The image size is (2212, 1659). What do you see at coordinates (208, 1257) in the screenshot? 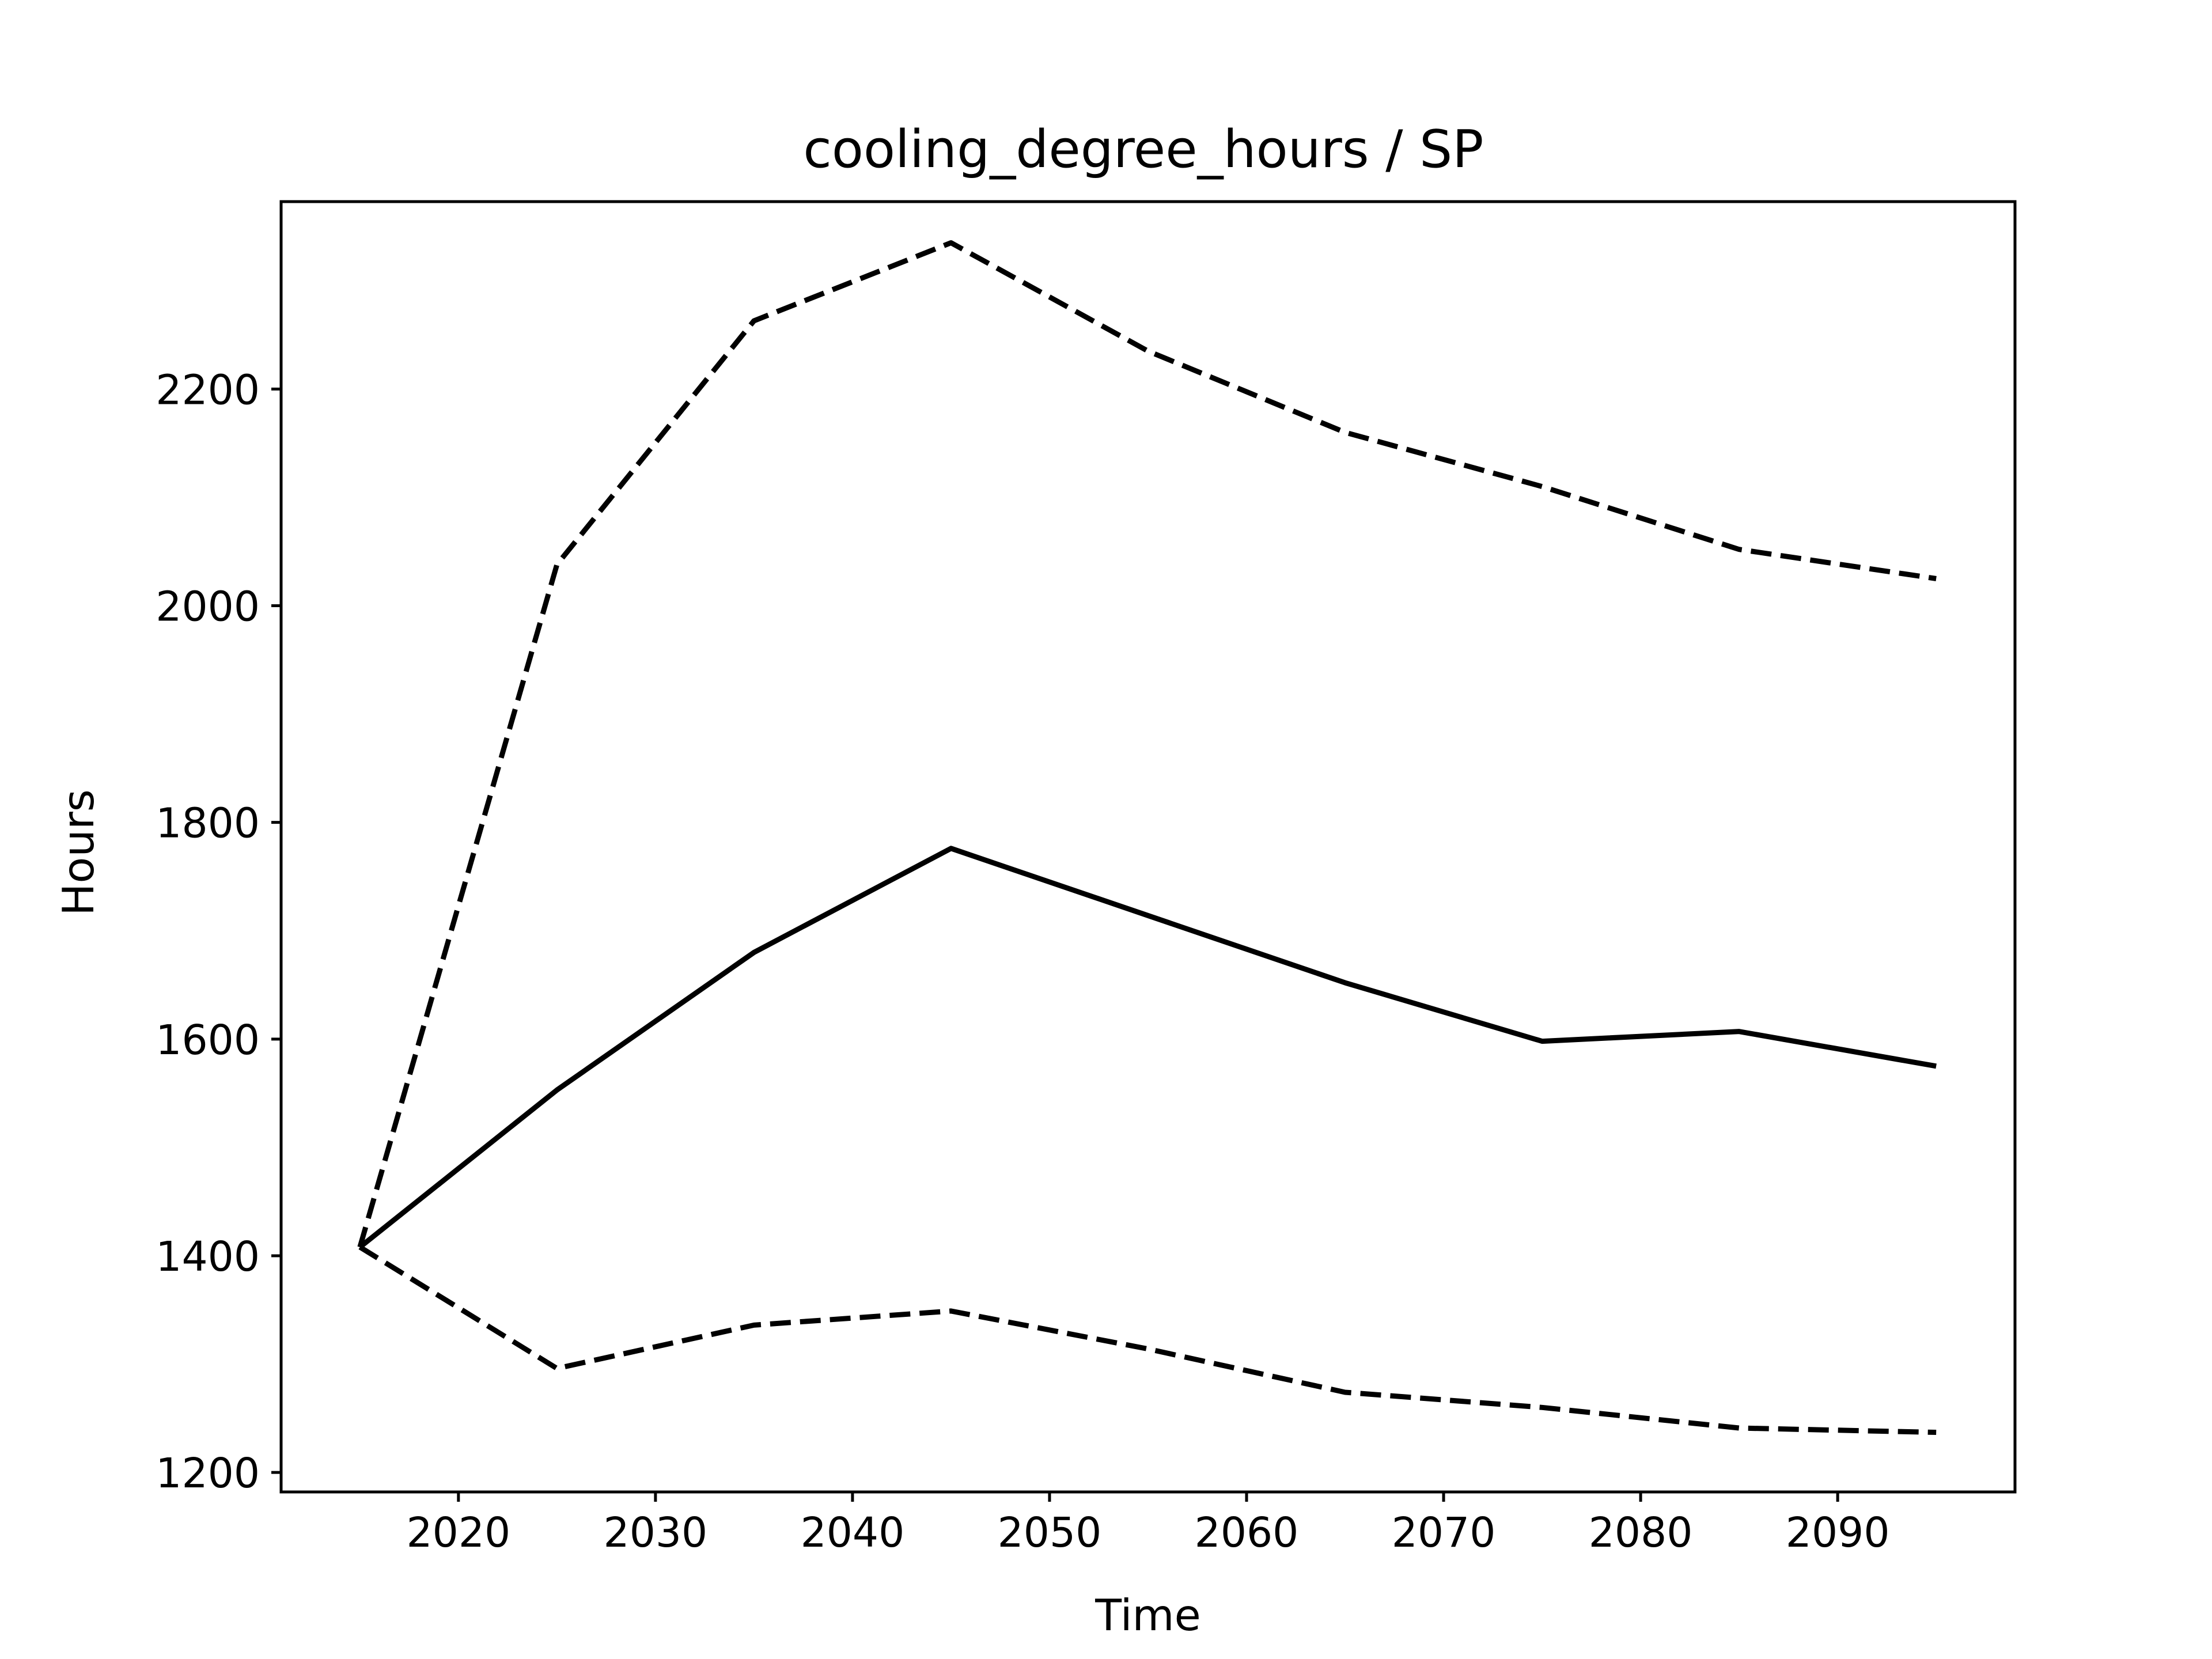
I see `y-tick-label: 1400` at bounding box center [208, 1257].